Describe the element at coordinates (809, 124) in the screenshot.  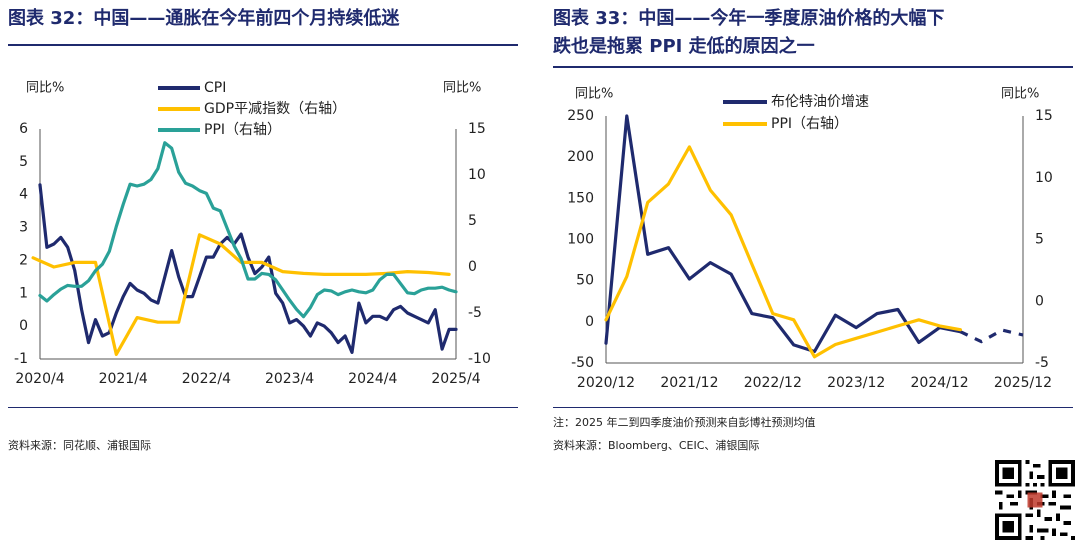
I see `legend-label-1: PPI（右轴）` at that location.